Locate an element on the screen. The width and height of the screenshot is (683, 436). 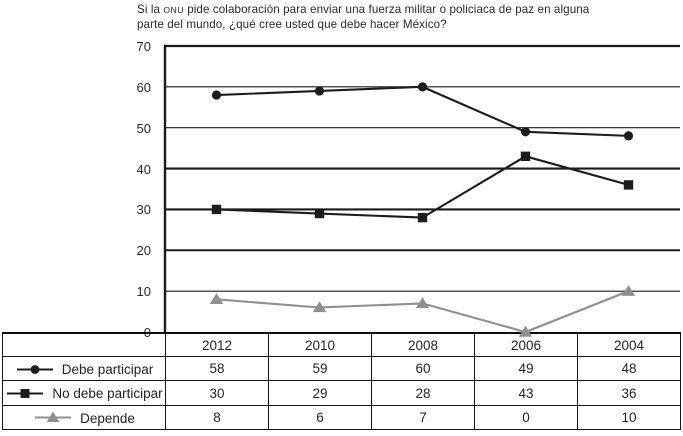
legend-cell-debe-participar: Debe participar is located at coordinates (84, 368).